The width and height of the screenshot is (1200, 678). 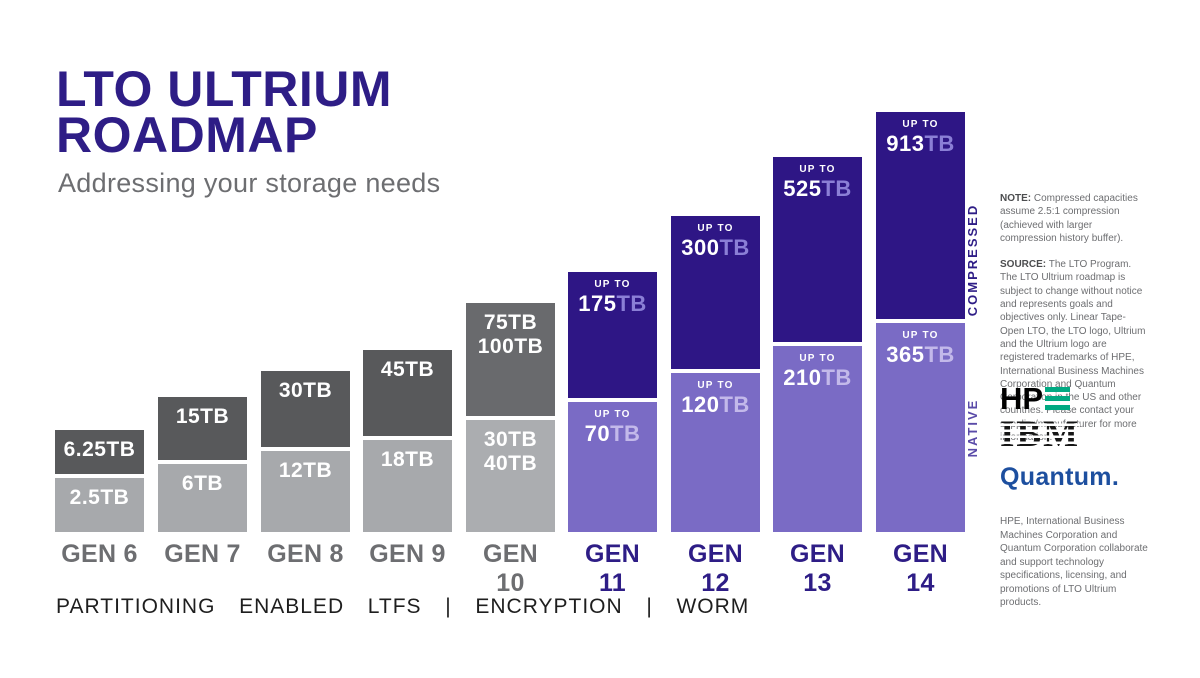 What do you see at coordinates (249, 183) in the screenshot?
I see `page-subtitle: Addressing your storage needs` at bounding box center [249, 183].